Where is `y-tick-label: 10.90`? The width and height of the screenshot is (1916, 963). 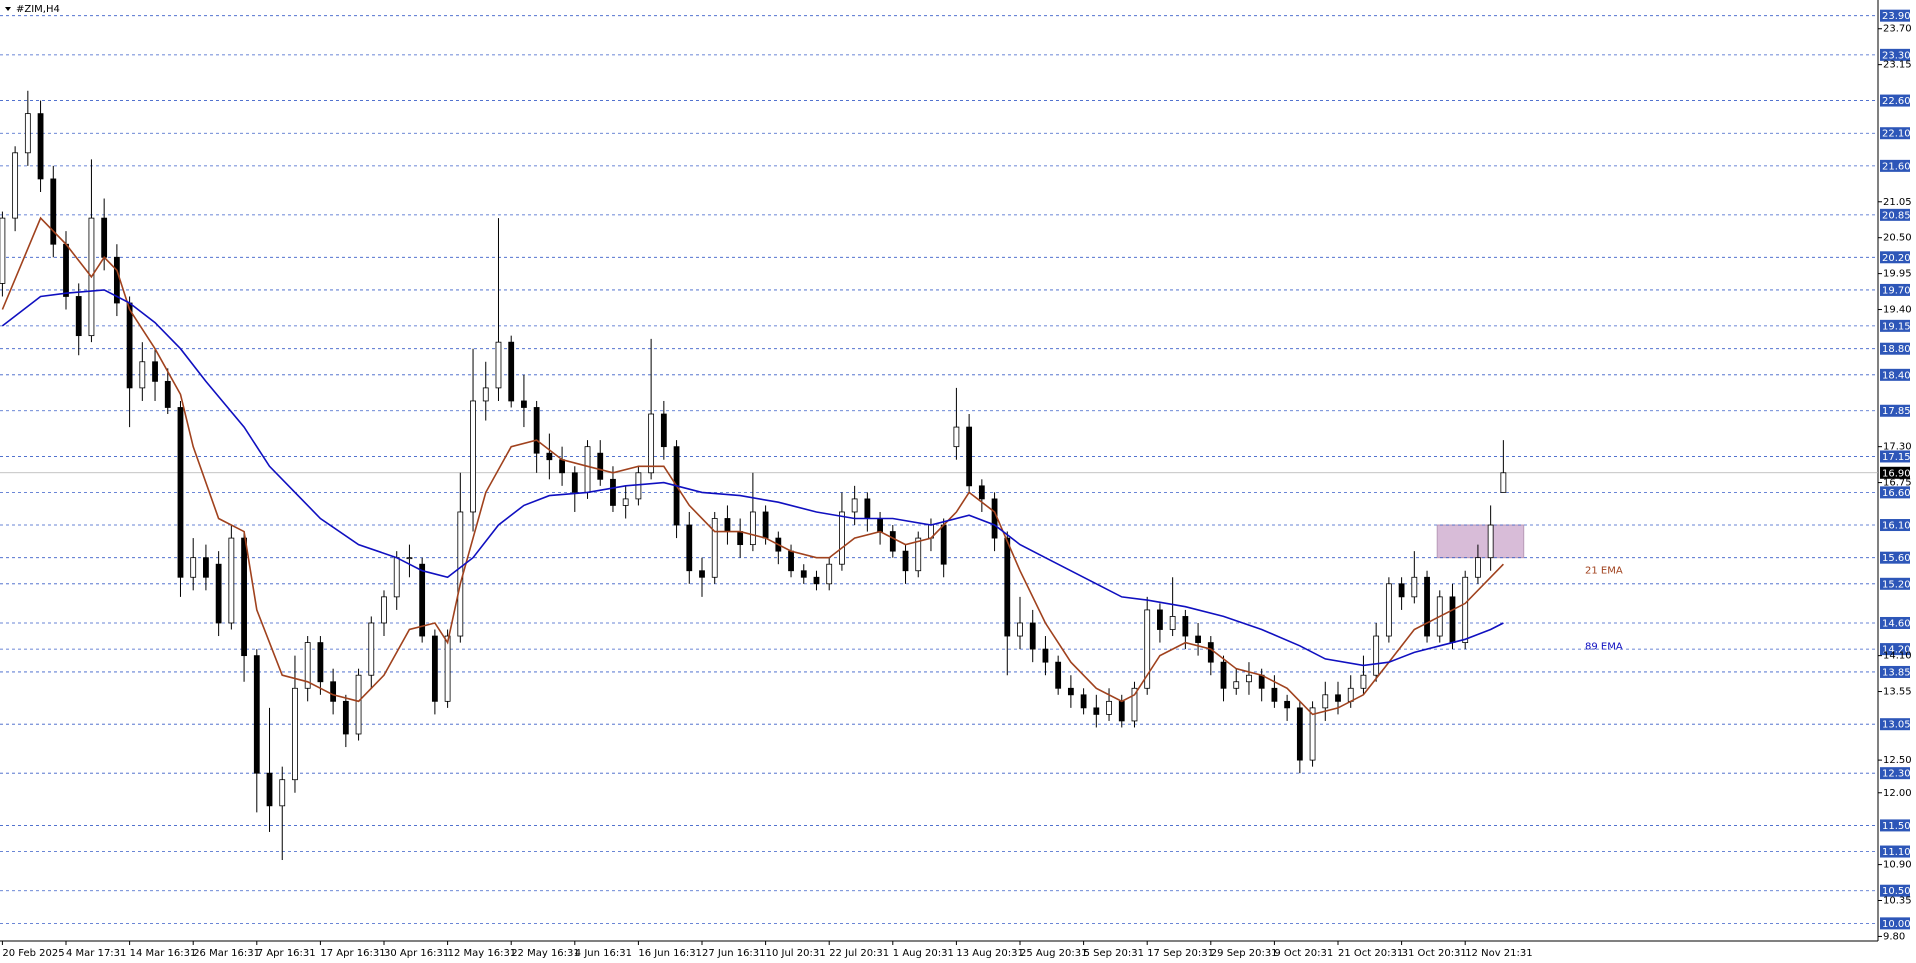 y-tick-label: 10.90 is located at coordinates (1897, 865).